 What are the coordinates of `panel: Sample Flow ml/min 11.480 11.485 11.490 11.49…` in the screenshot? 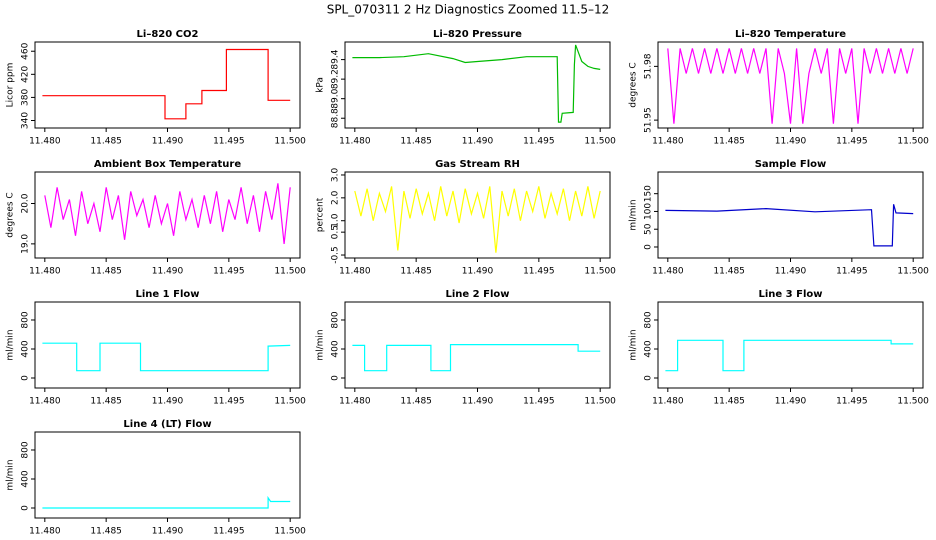 It's located at (779, 218).